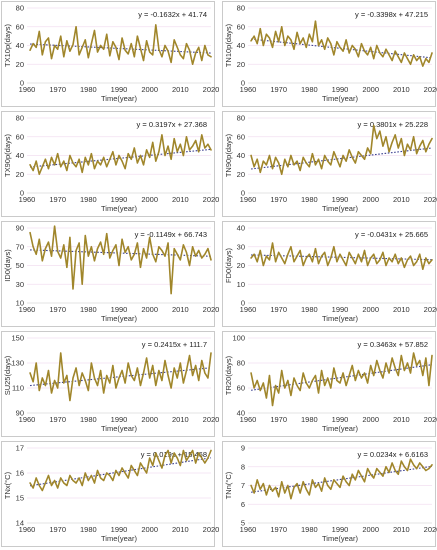  I want to click on x-tick-label: 1980, so click(88, 419).